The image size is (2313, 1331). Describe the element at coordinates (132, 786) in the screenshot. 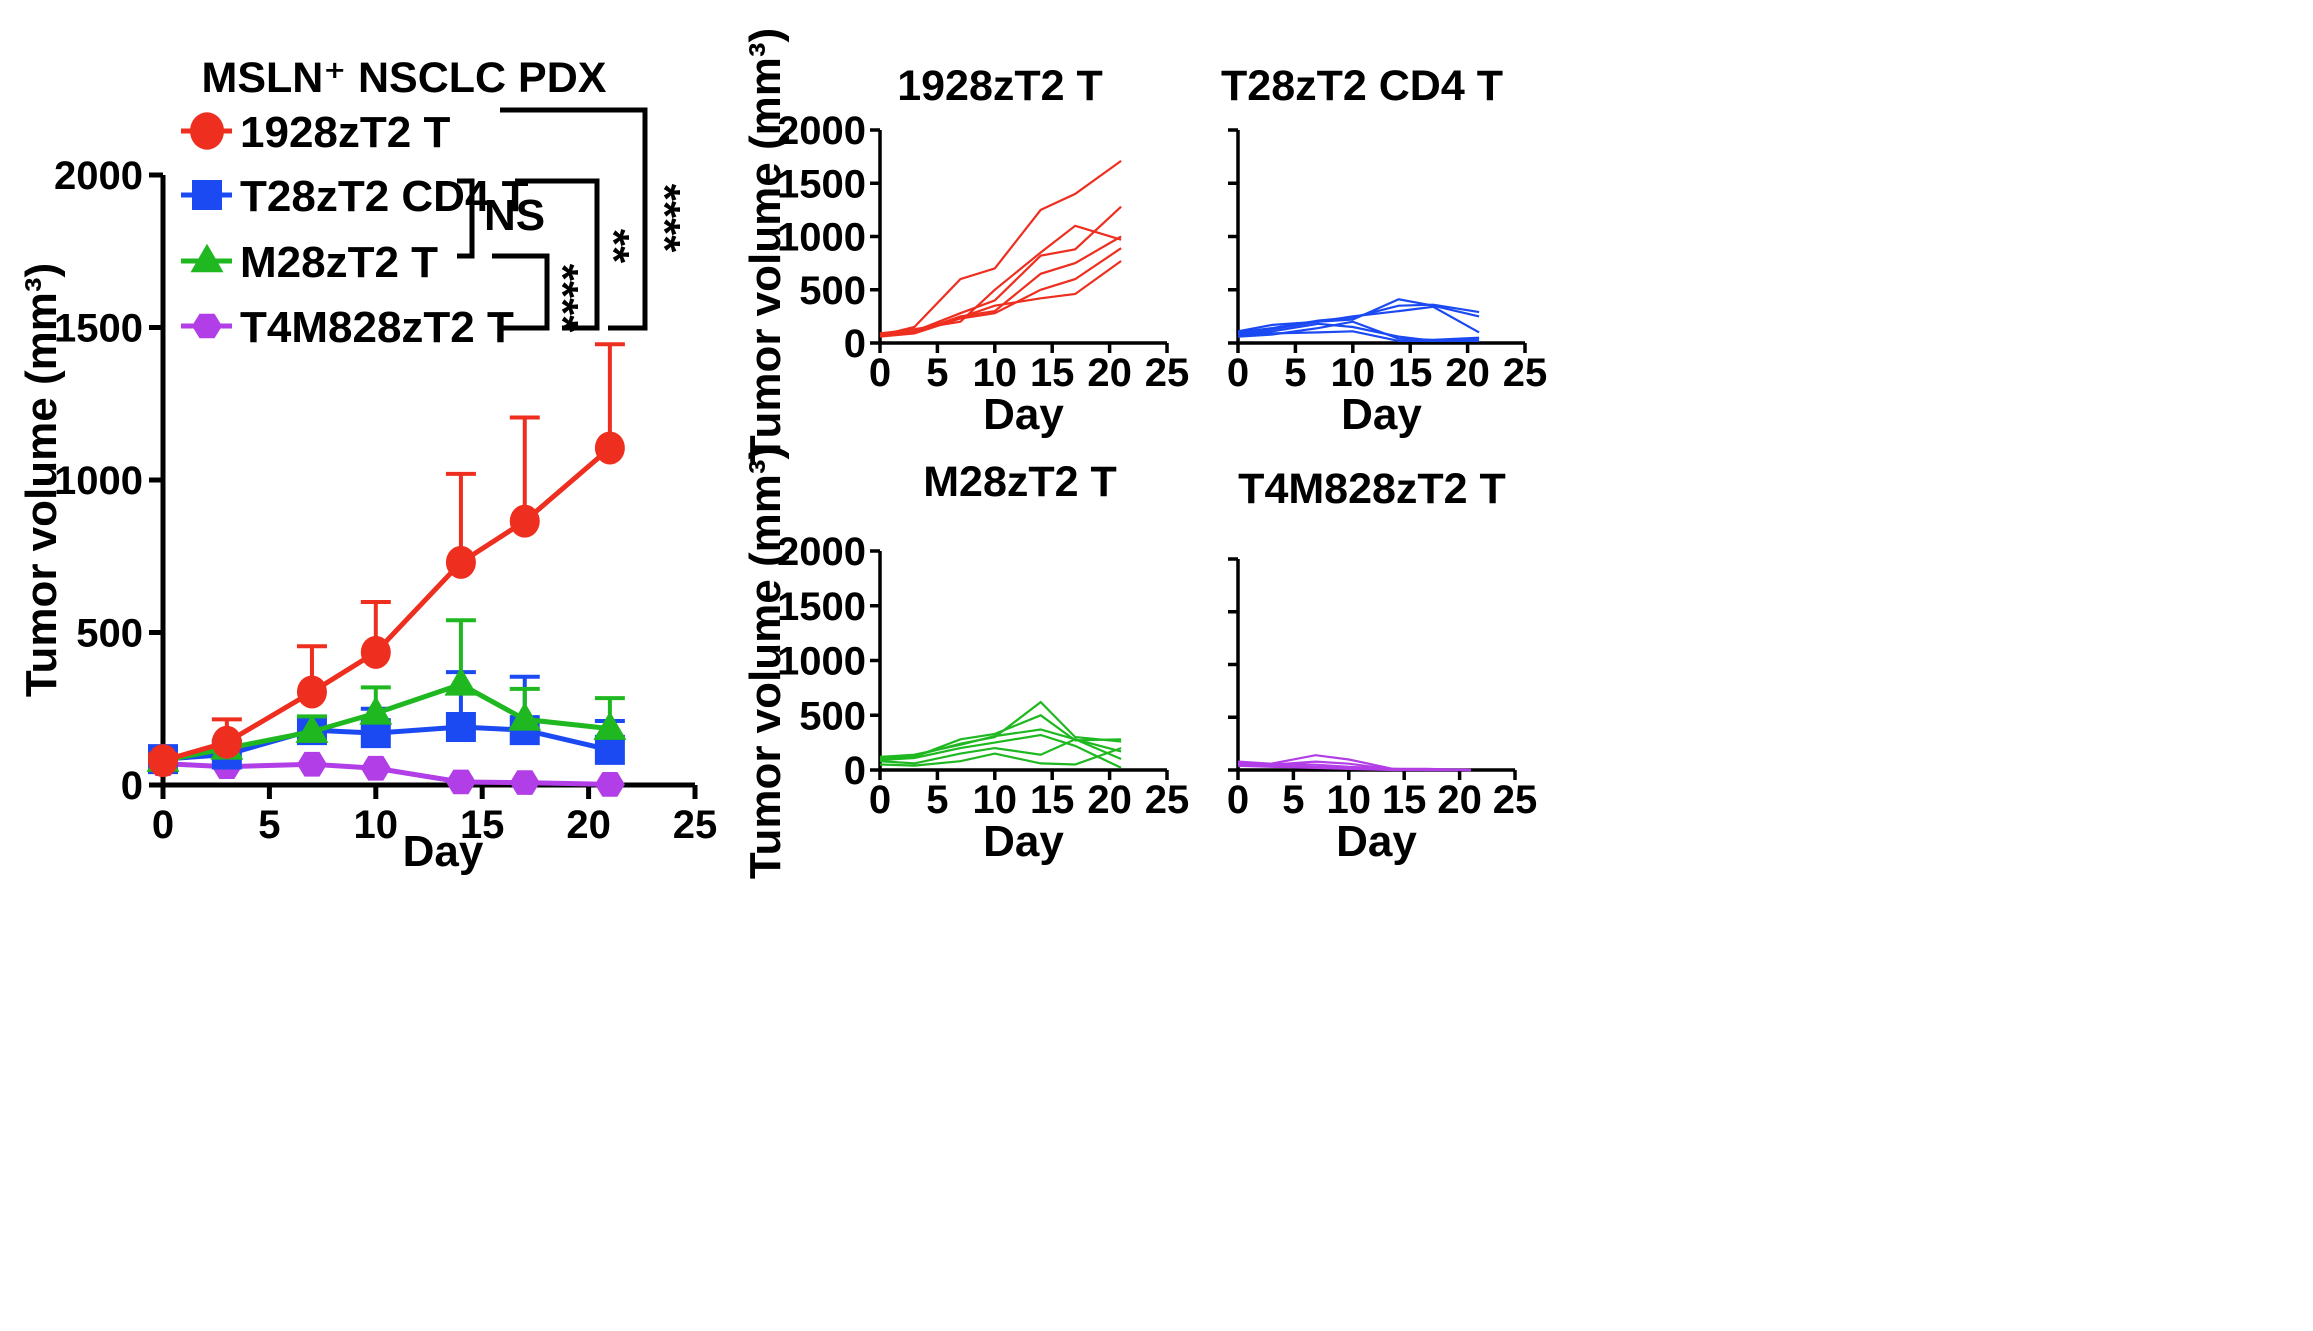

I see `main-y-tick-label: 0` at that location.